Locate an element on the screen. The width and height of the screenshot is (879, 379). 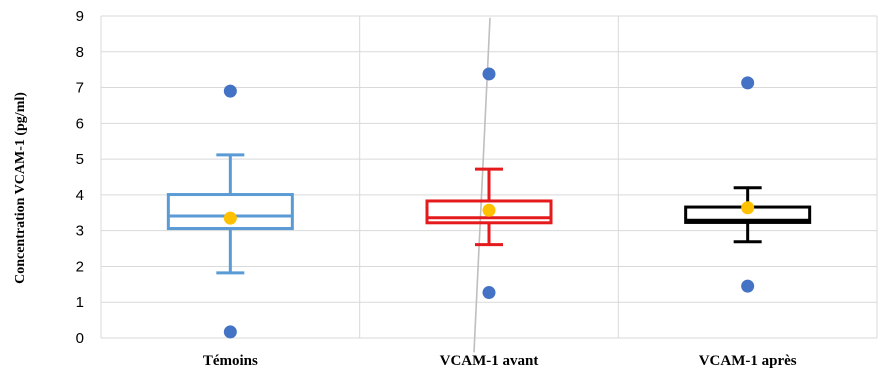
x-category-label: Témoins is located at coordinates (230, 361).